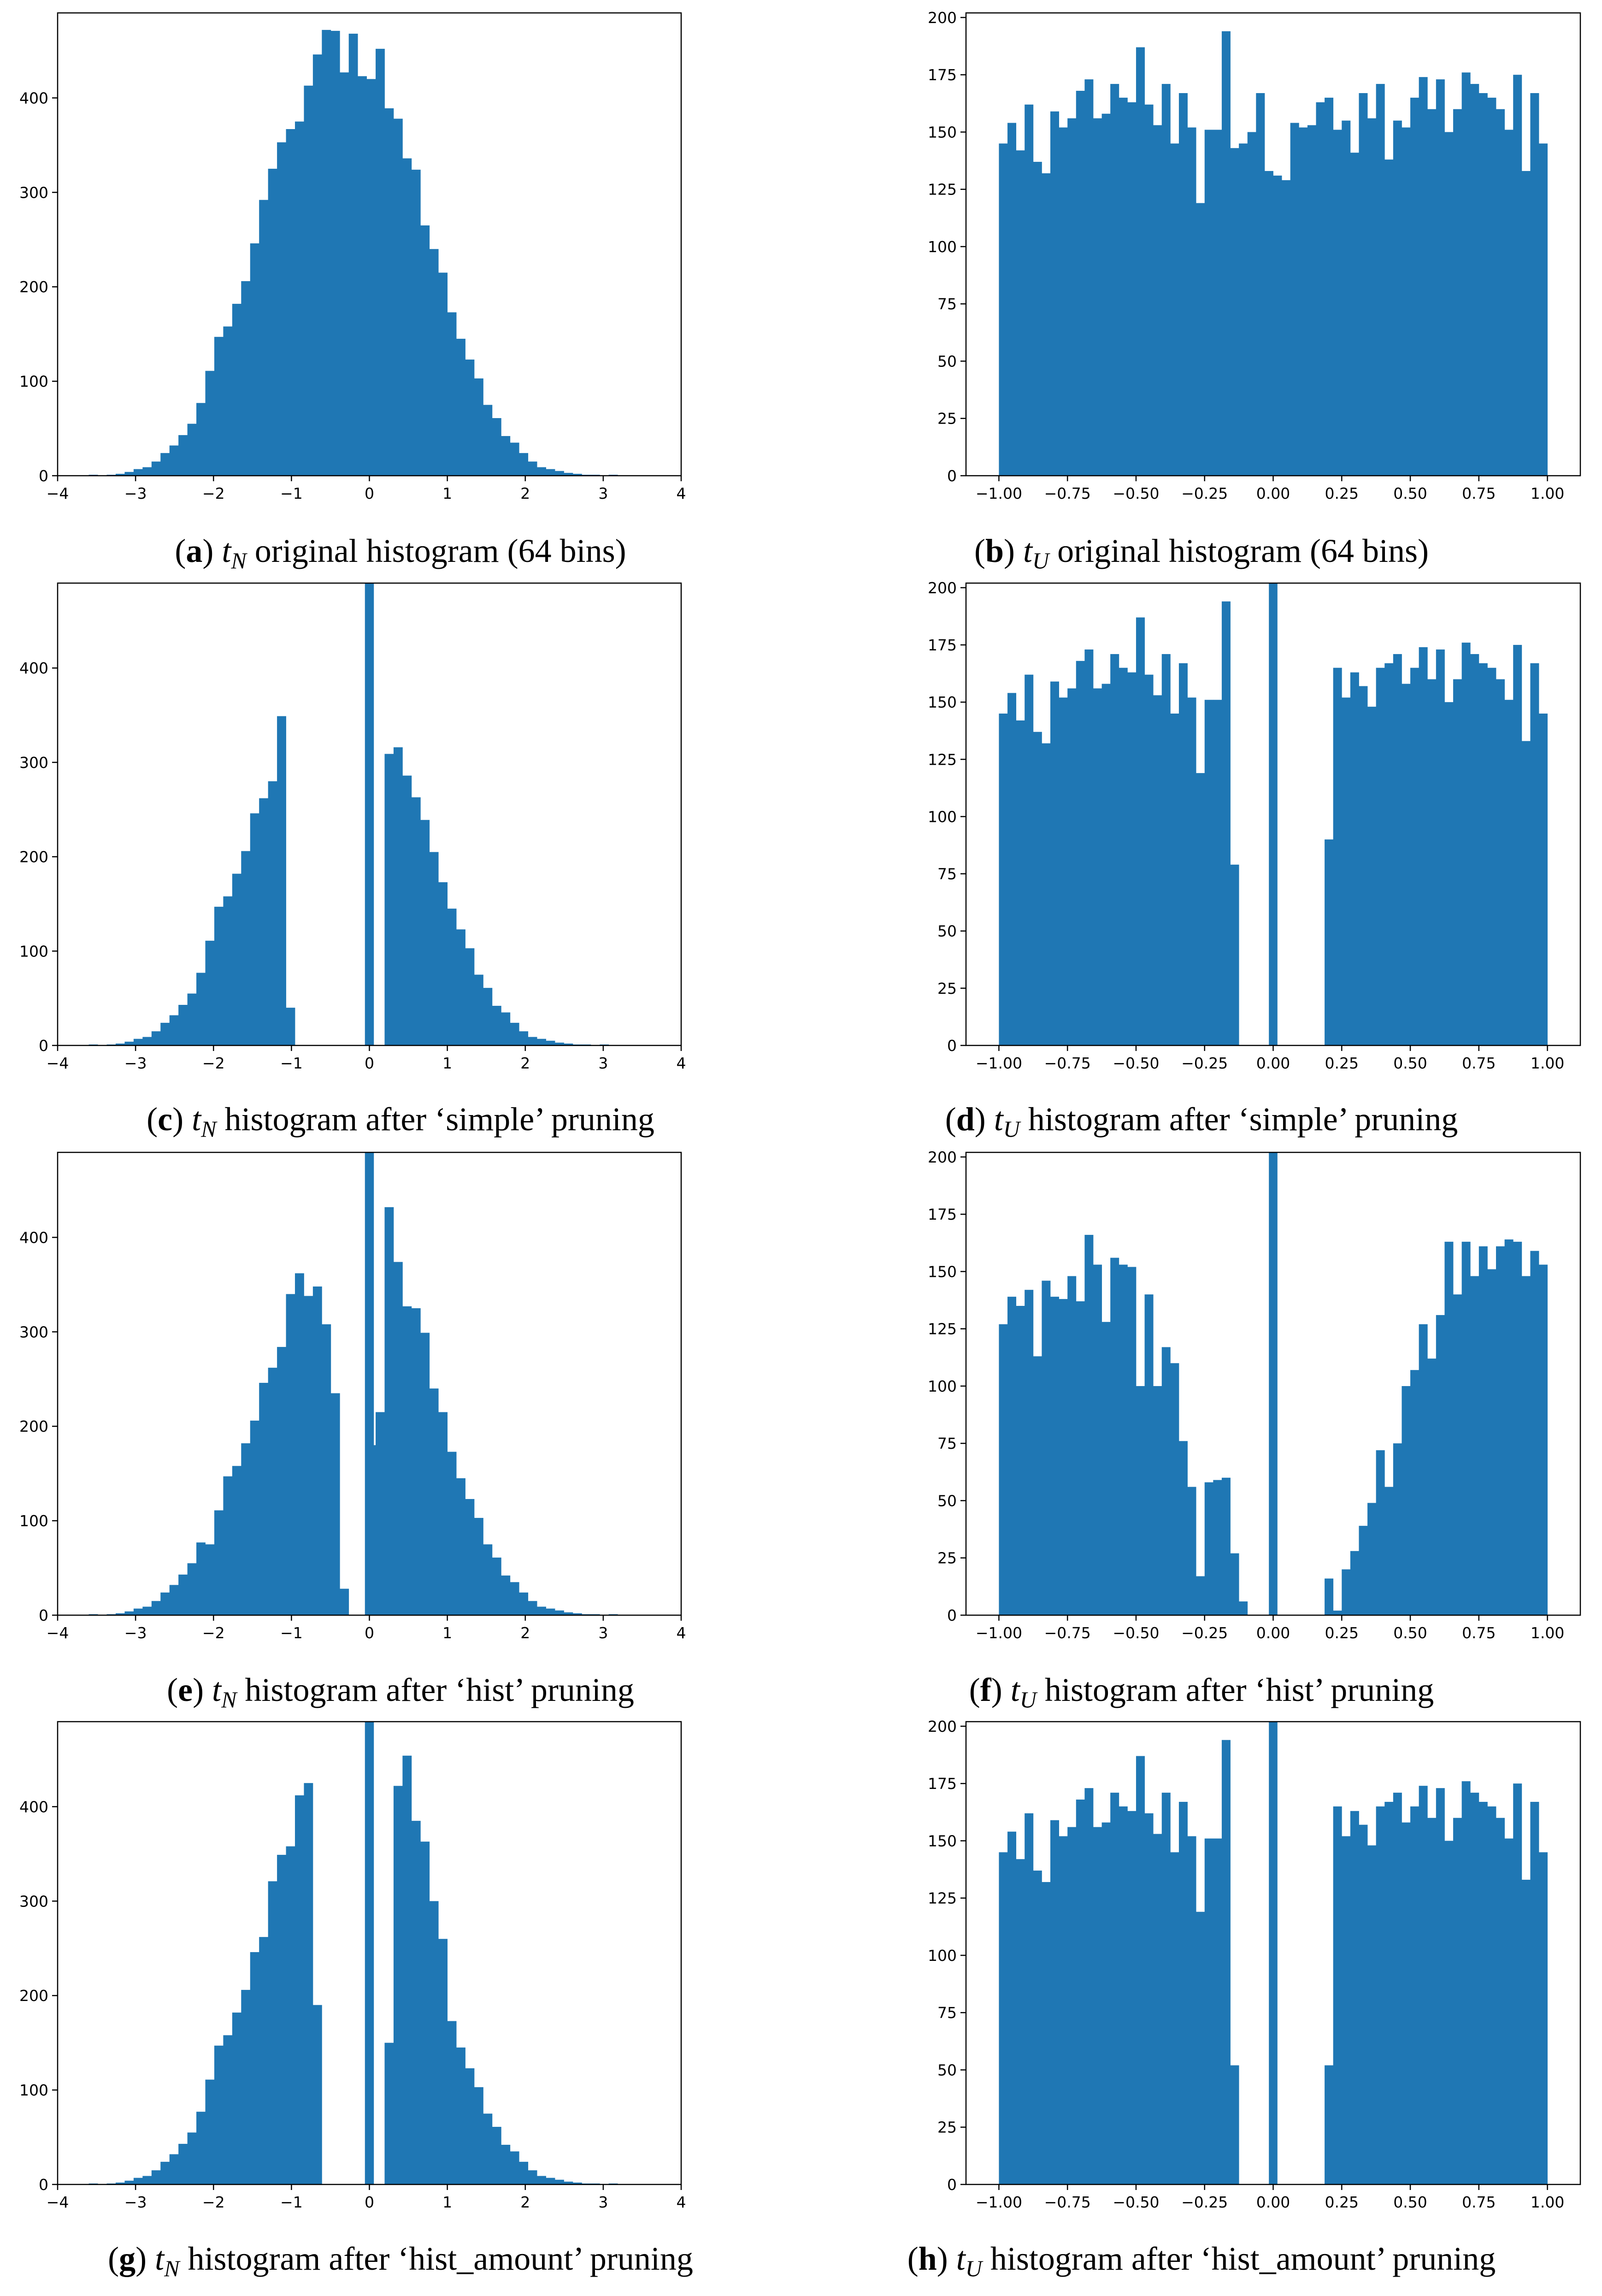 The height and width of the screenshot is (2296, 1602). Describe the element at coordinates (1204, 1633) in the screenshot. I see `x-tick-label: −0.25` at that location.